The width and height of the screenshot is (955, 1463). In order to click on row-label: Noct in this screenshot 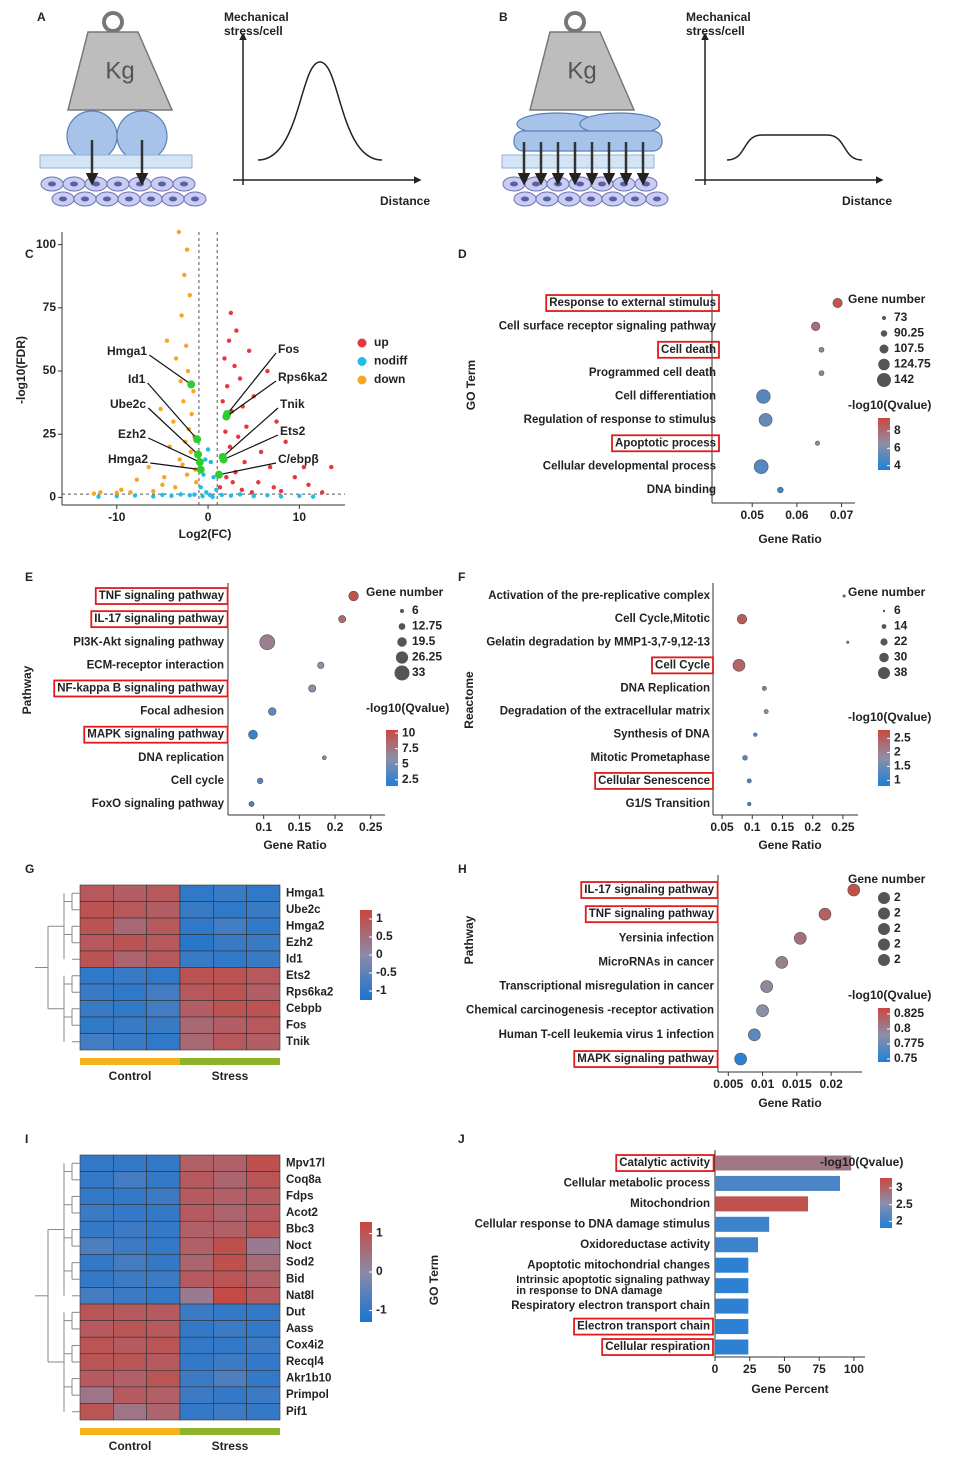, I will do `click(299, 1246)`.